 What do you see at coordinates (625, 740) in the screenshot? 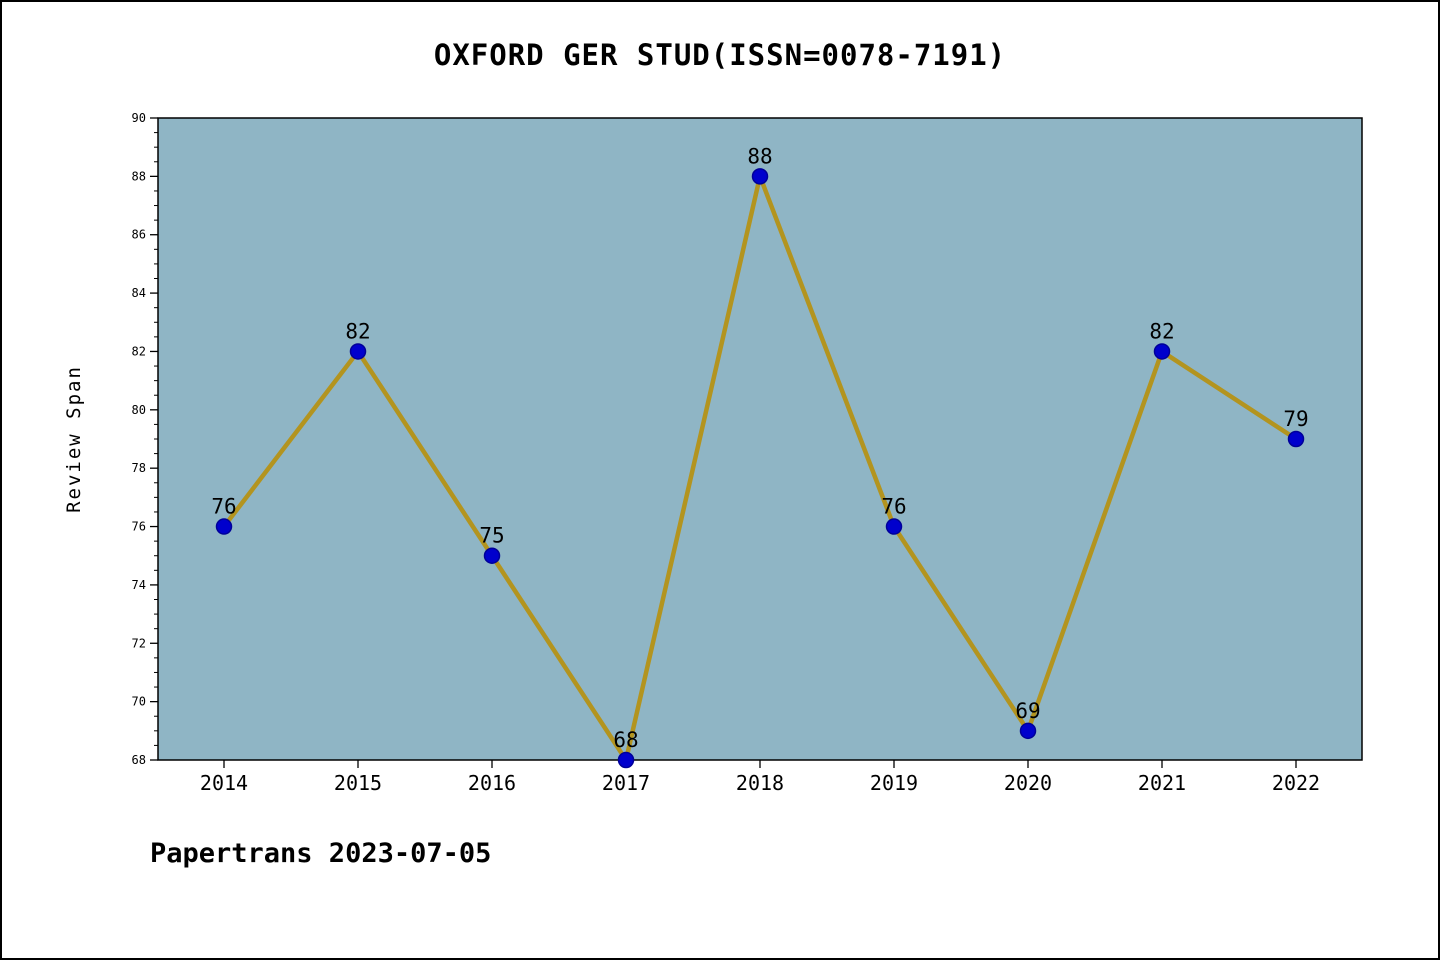
I see `data-point-label: 68` at bounding box center [625, 740].